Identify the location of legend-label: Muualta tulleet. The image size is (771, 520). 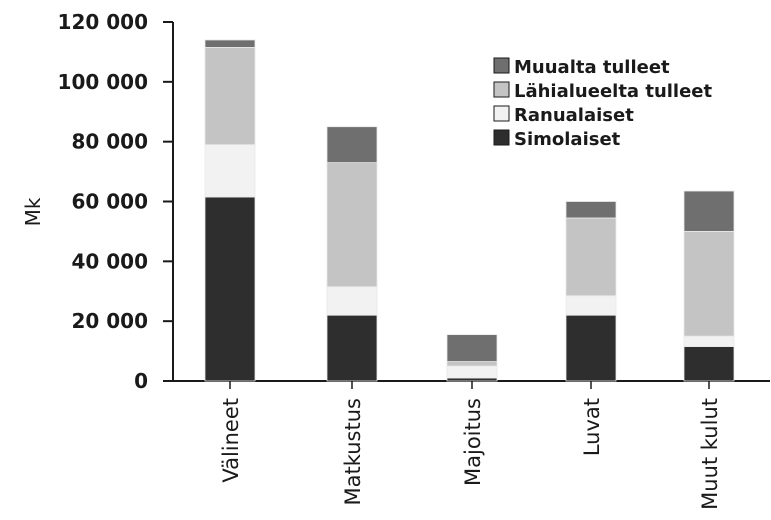
(592, 67).